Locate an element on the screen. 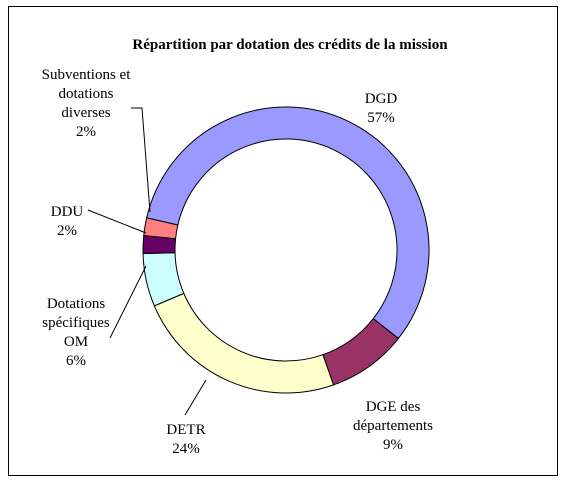 Image resolution: width=575 pixels, height=486 pixels. data-label-ddu: DDU 2% is located at coordinates (67, 221).